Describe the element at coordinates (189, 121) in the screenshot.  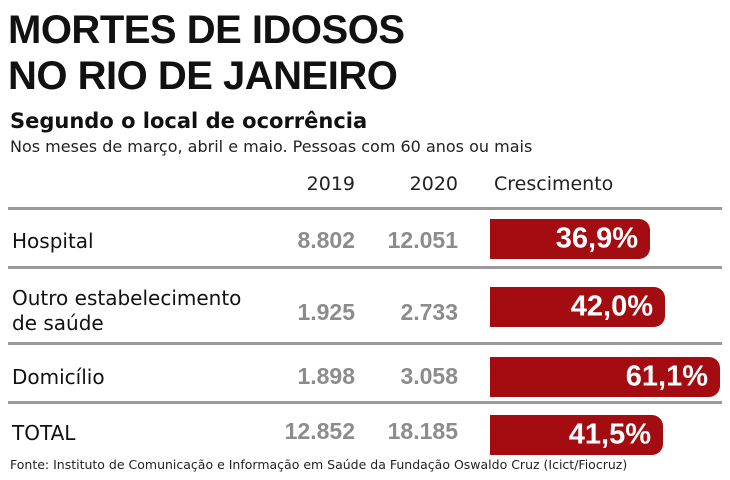
I see `chart-subtitle: Segundo o local de ocorrência` at that location.